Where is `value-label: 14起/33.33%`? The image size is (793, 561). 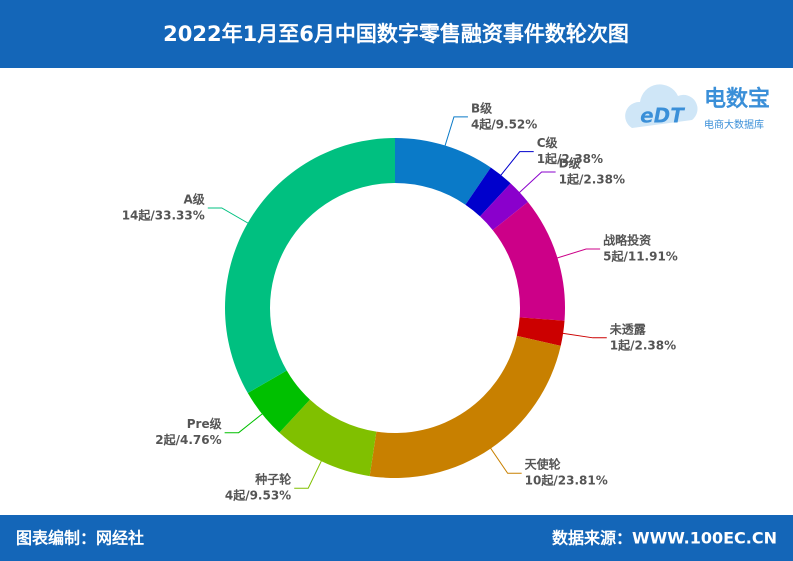 value-label: 14起/33.33% is located at coordinates (163, 215).